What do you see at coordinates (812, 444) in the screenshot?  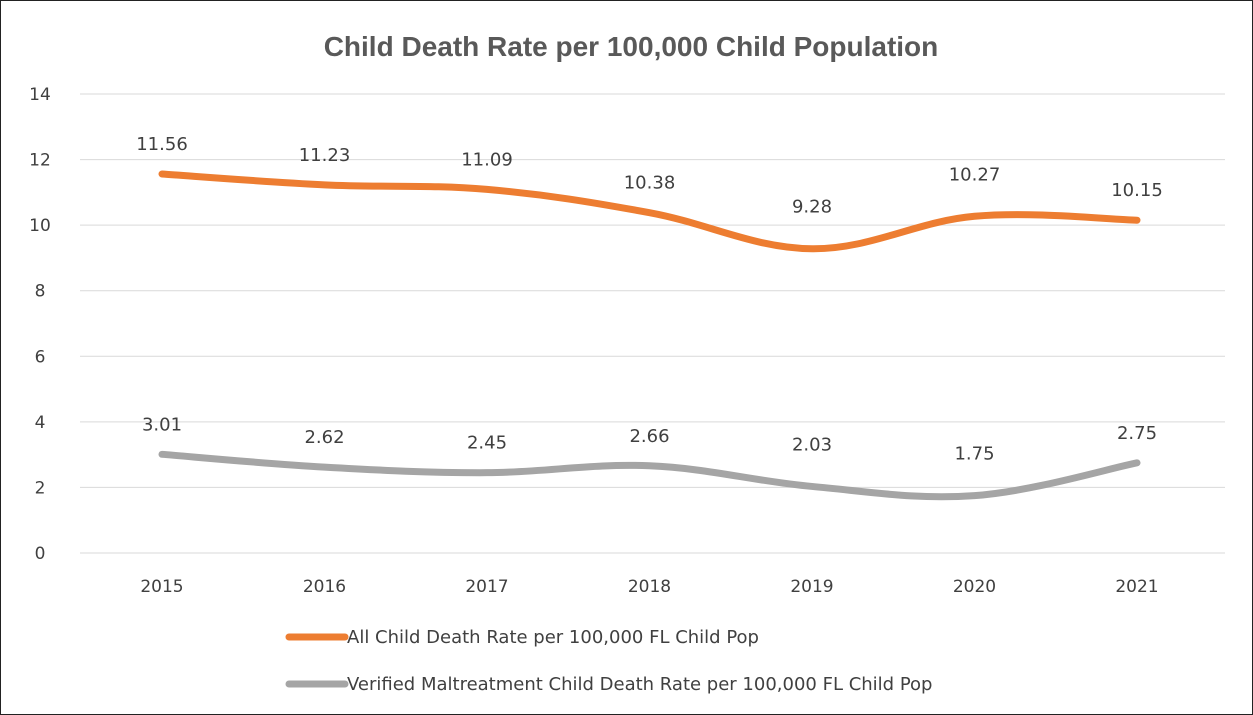 I see `data-label: 2.03` at bounding box center [812, 444].